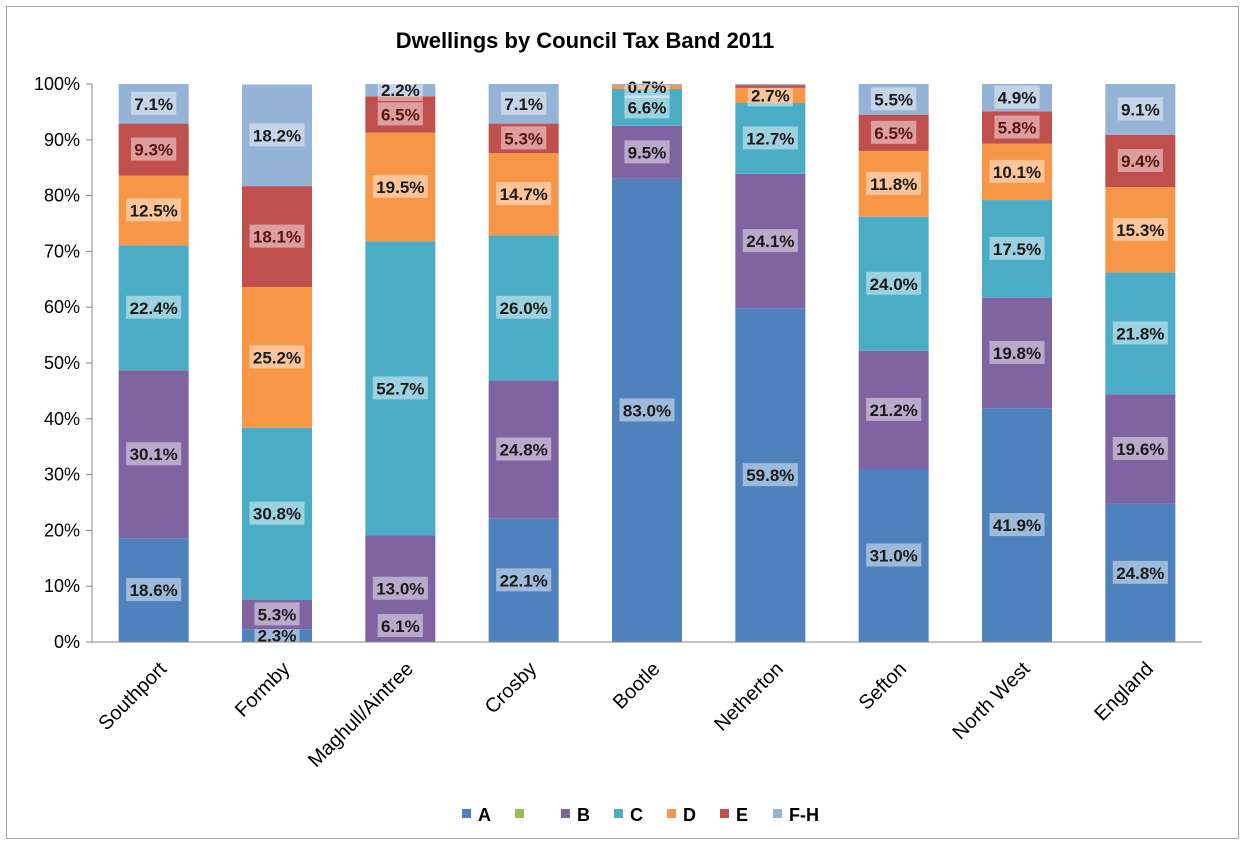 The height and width of the screenshot is (847, 1247). Describe the element at coordinates (637, 686) in the screenshot. I see `x-tick-label: Bootle` at that location.